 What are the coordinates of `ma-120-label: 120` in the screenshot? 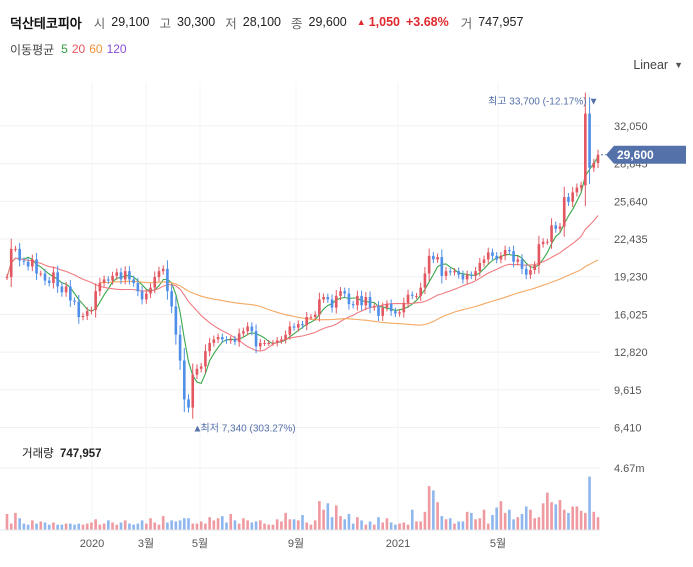 It's located at (116, 49).